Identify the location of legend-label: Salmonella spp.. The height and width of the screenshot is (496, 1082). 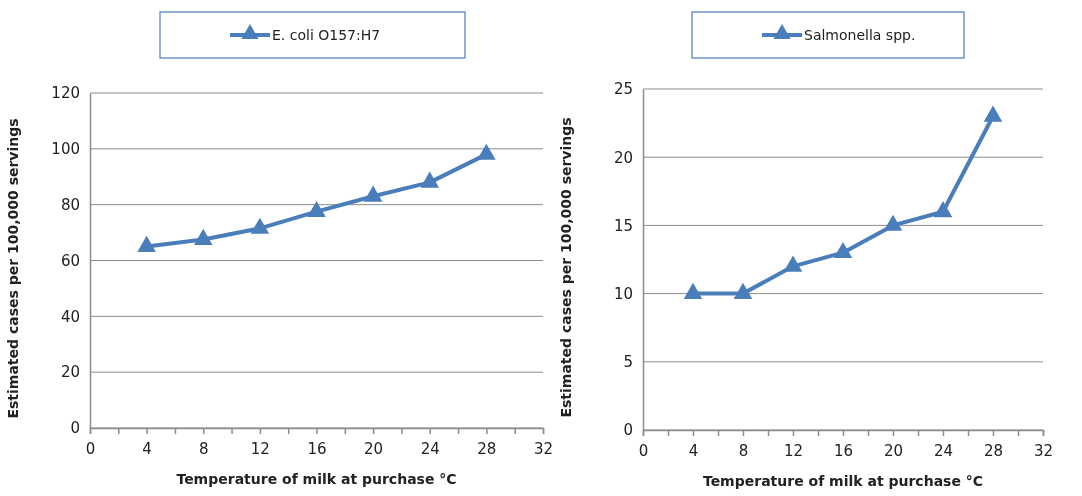
(860, 35).